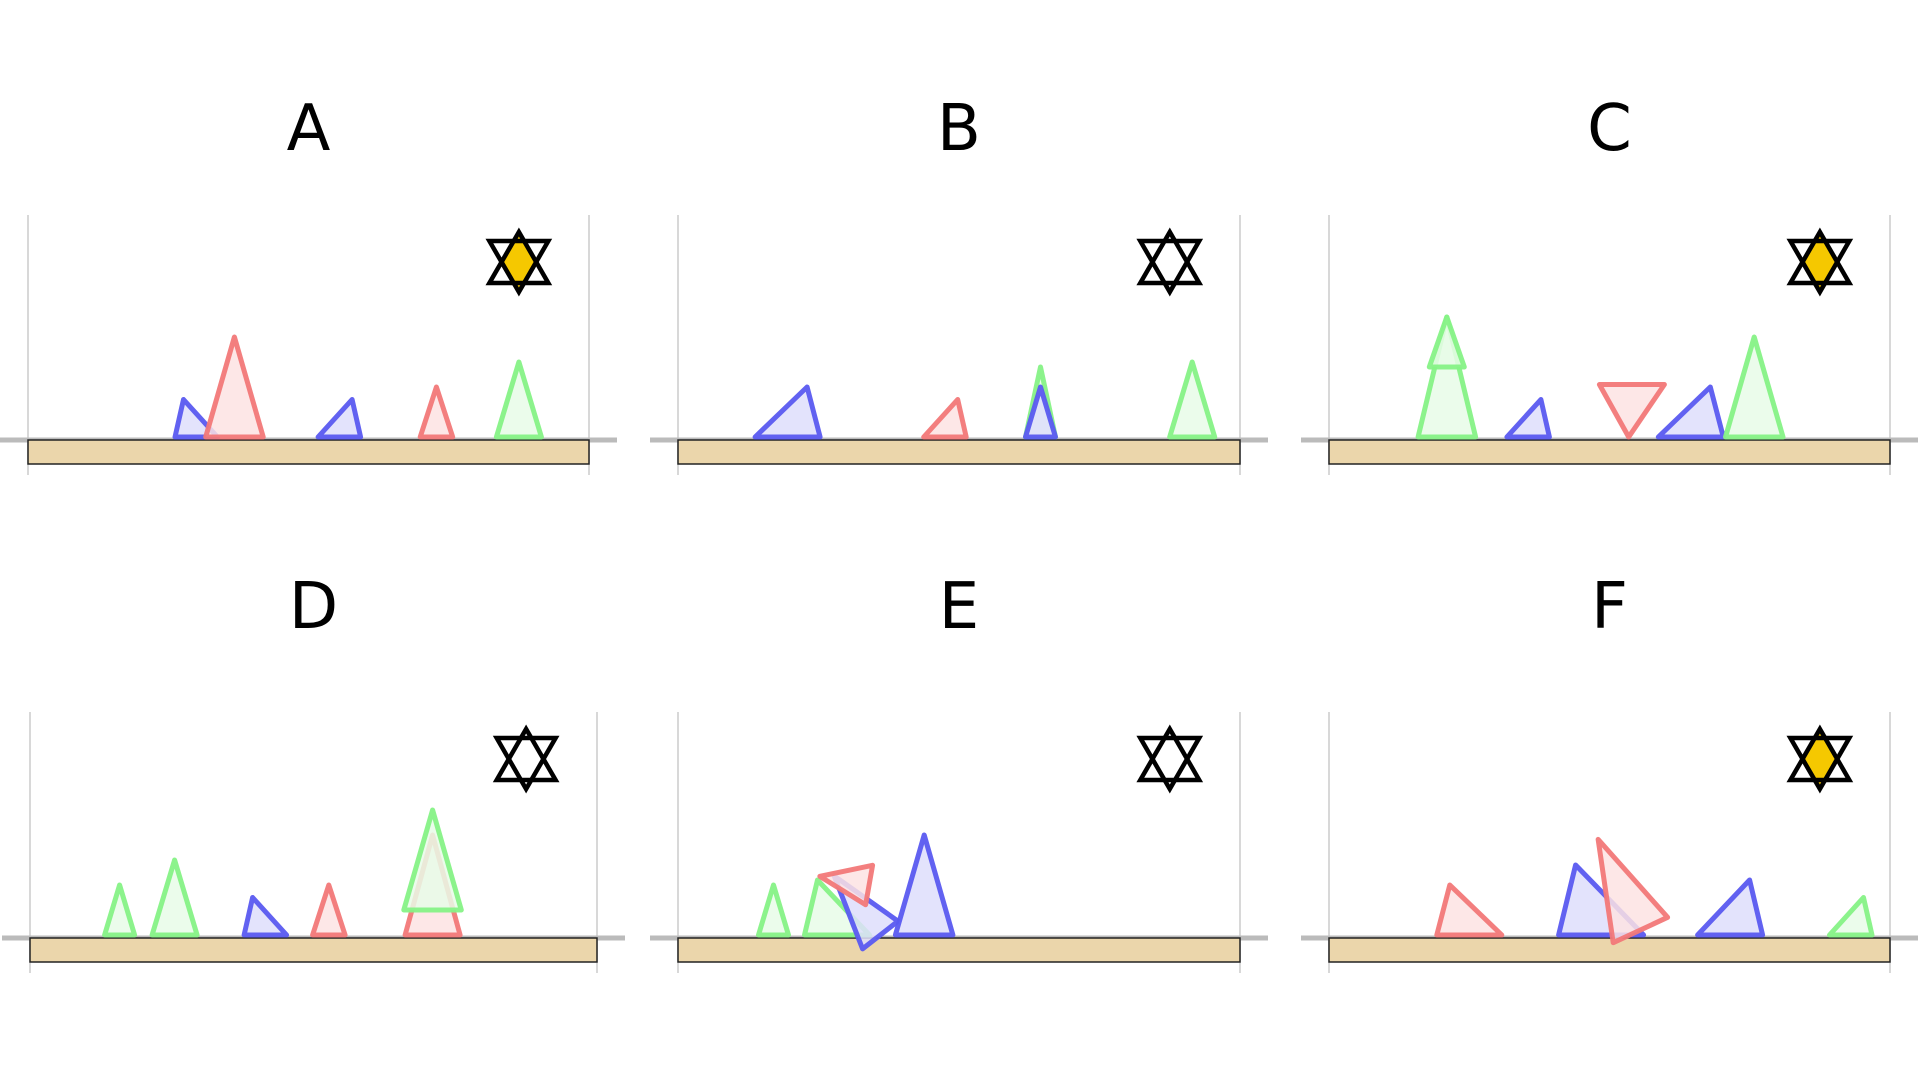 The width and height of the screenshot is (1920, 1080). I want to click on panel-title: C, so click(1609, 129).